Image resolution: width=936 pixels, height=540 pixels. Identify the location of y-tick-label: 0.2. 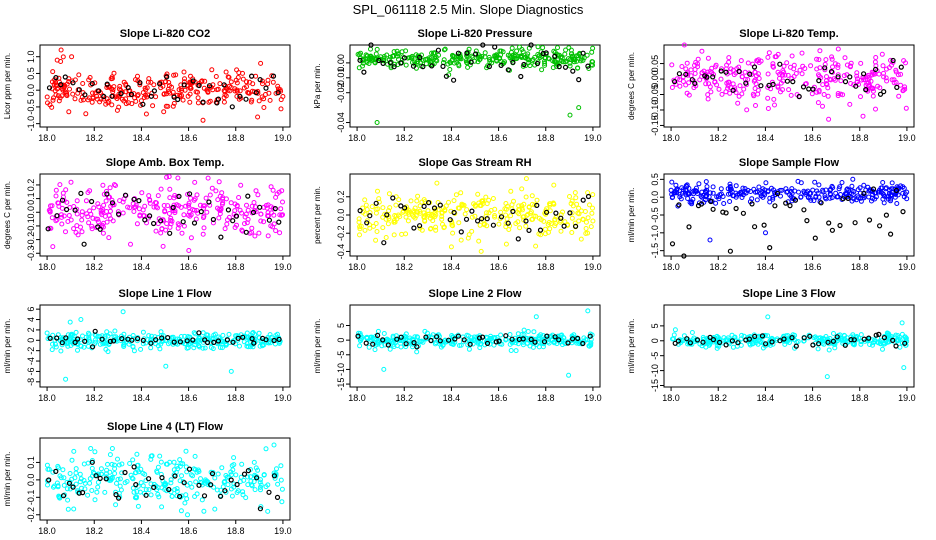
(31, 185).